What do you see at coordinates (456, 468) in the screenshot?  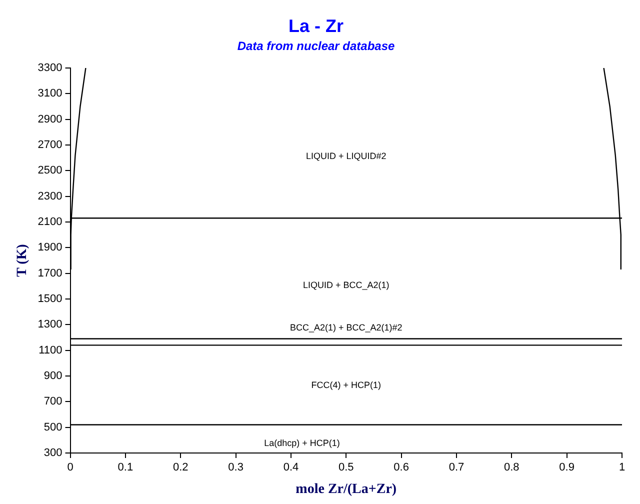 I see `x-tick-label: 0.7` at bounding box center [456, 468].